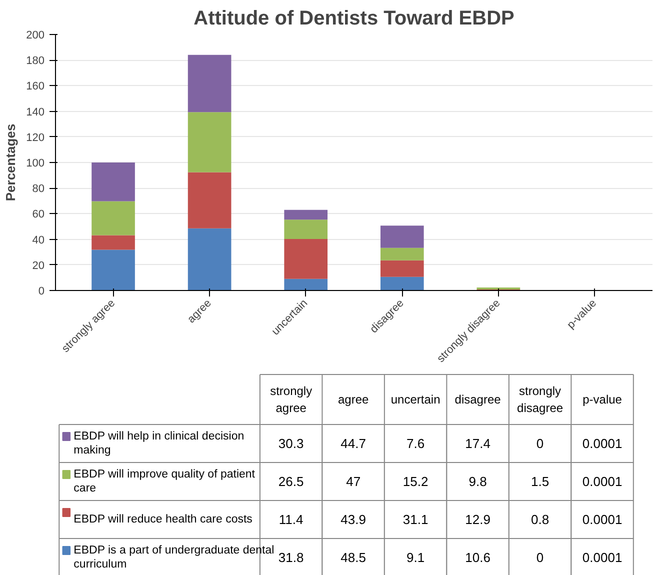  Describe the element at coordinates (35, 164) in the screenshot. I see `y-tick-label: 100` at that location.